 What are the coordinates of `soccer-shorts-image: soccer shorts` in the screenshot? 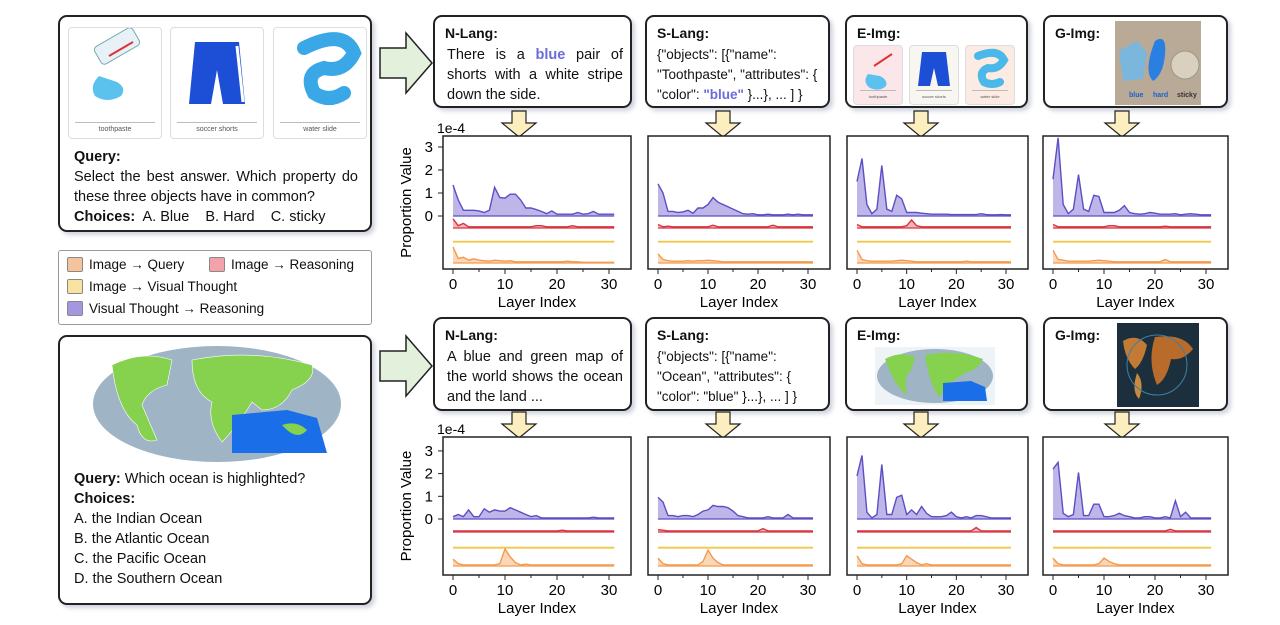 It's located at (217, 83).